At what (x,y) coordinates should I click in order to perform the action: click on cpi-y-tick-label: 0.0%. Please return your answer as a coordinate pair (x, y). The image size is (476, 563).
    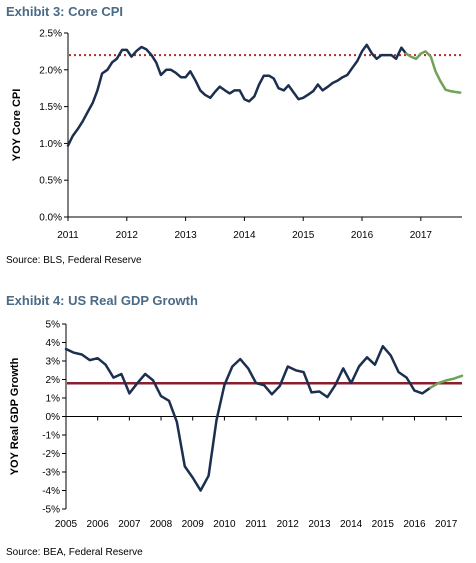
    Looking at the image, I should click on (50, 218).